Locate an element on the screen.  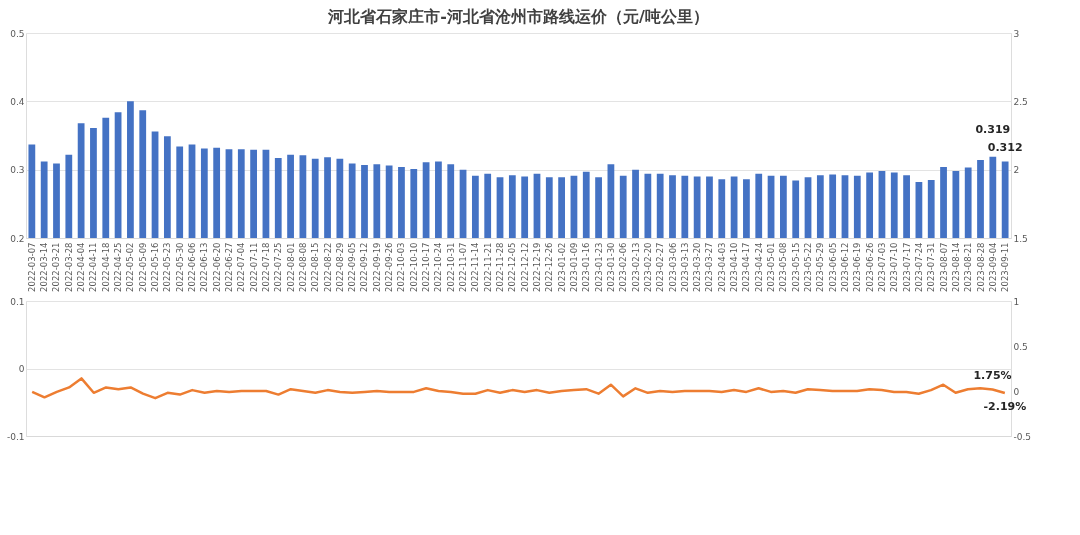
x-tick-label: 2023-04-17 is located at coordinates (746, 267).